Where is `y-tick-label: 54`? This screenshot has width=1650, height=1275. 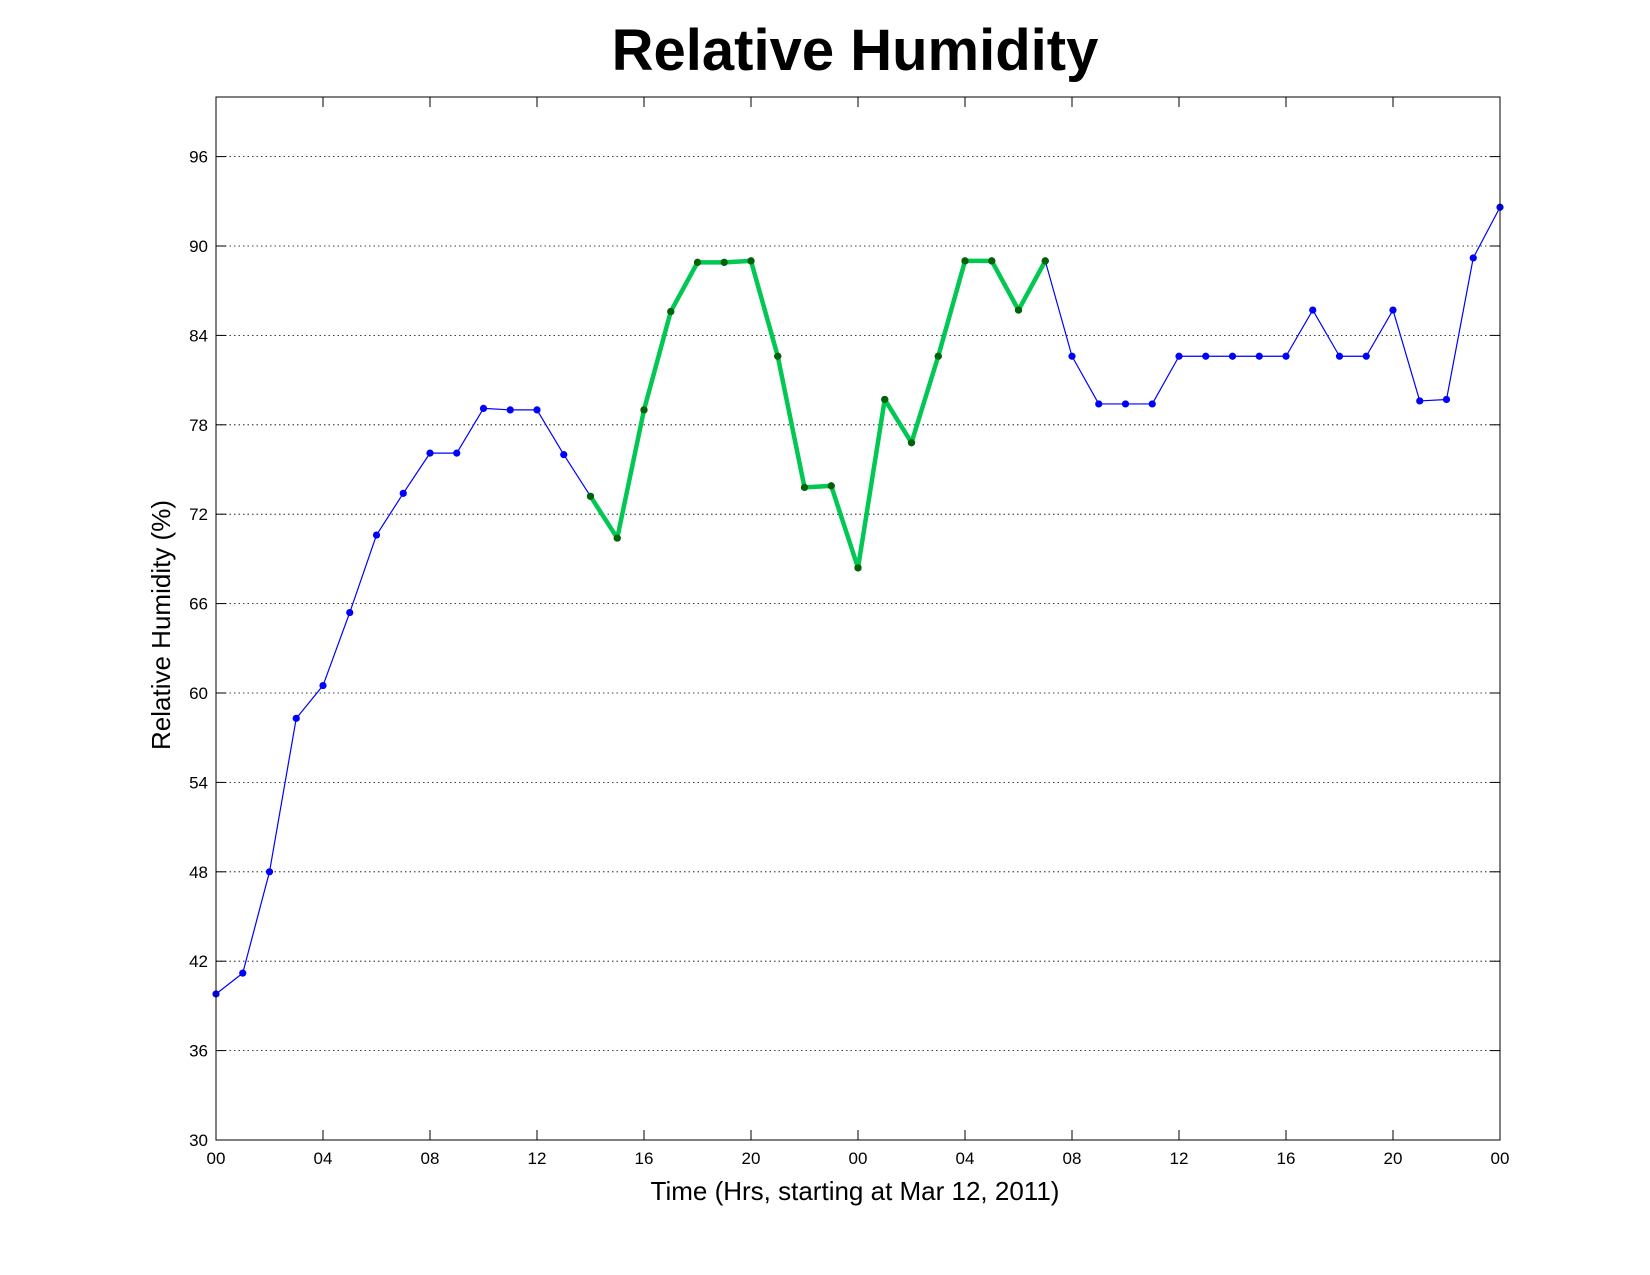 y-tick-label: 54 is located at coordinates (198, 782).